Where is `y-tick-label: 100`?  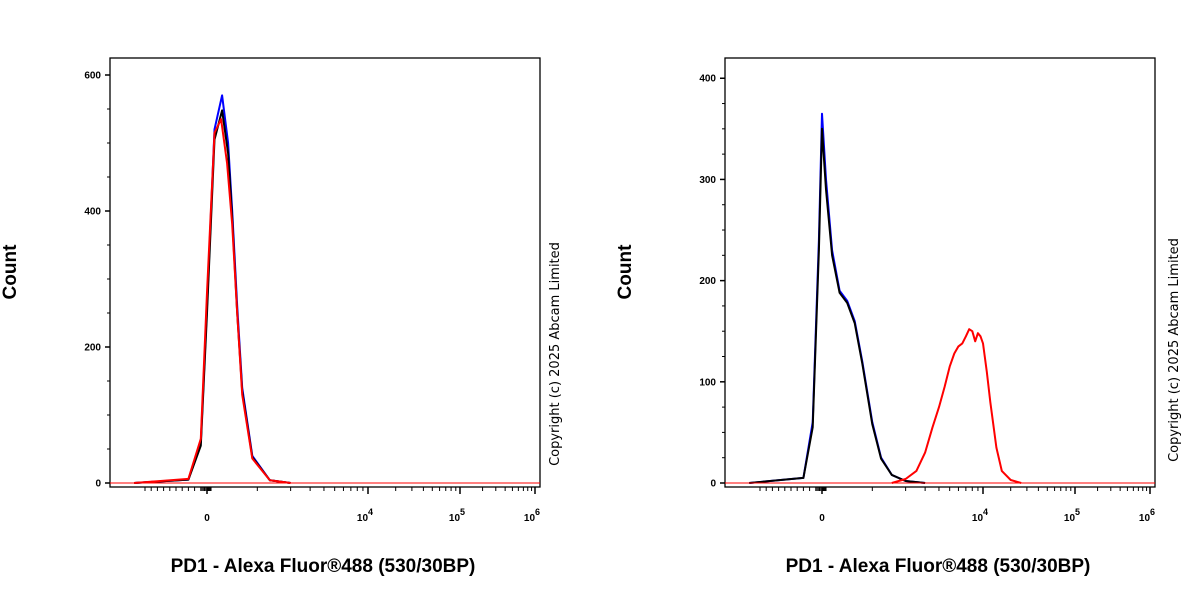 y-tick-label: 100 is located at coordinates (707, 382).